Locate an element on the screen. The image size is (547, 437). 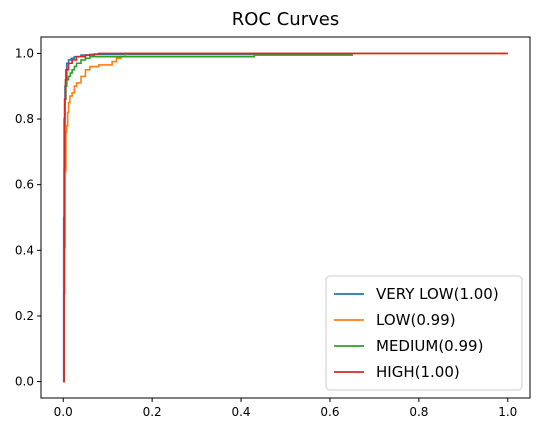
y-tick-label: 0.2 is located at coordinates (24, 316).